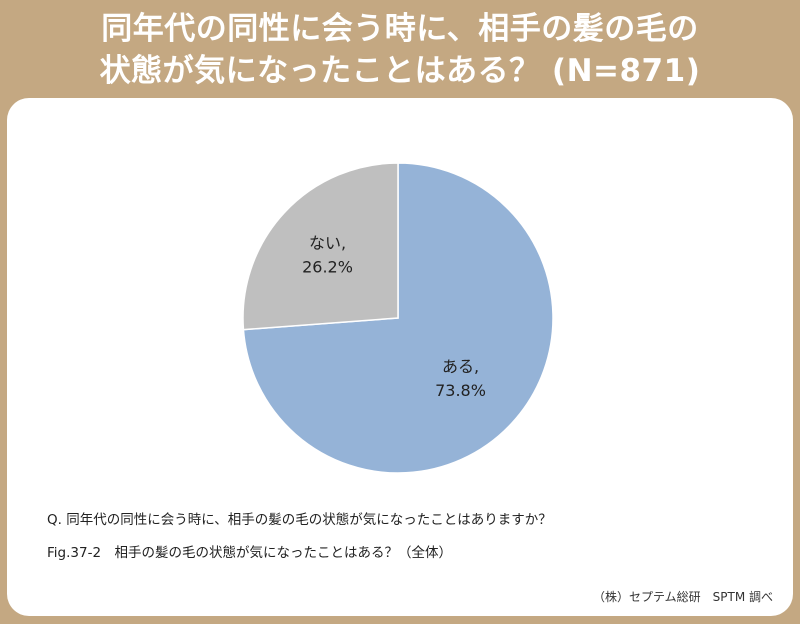 The width and height of the screenshot is (800, 624). I want to click on title-line-1: 同年代の同性に会う時に、相手の髪の毛の, so click(400, 29).